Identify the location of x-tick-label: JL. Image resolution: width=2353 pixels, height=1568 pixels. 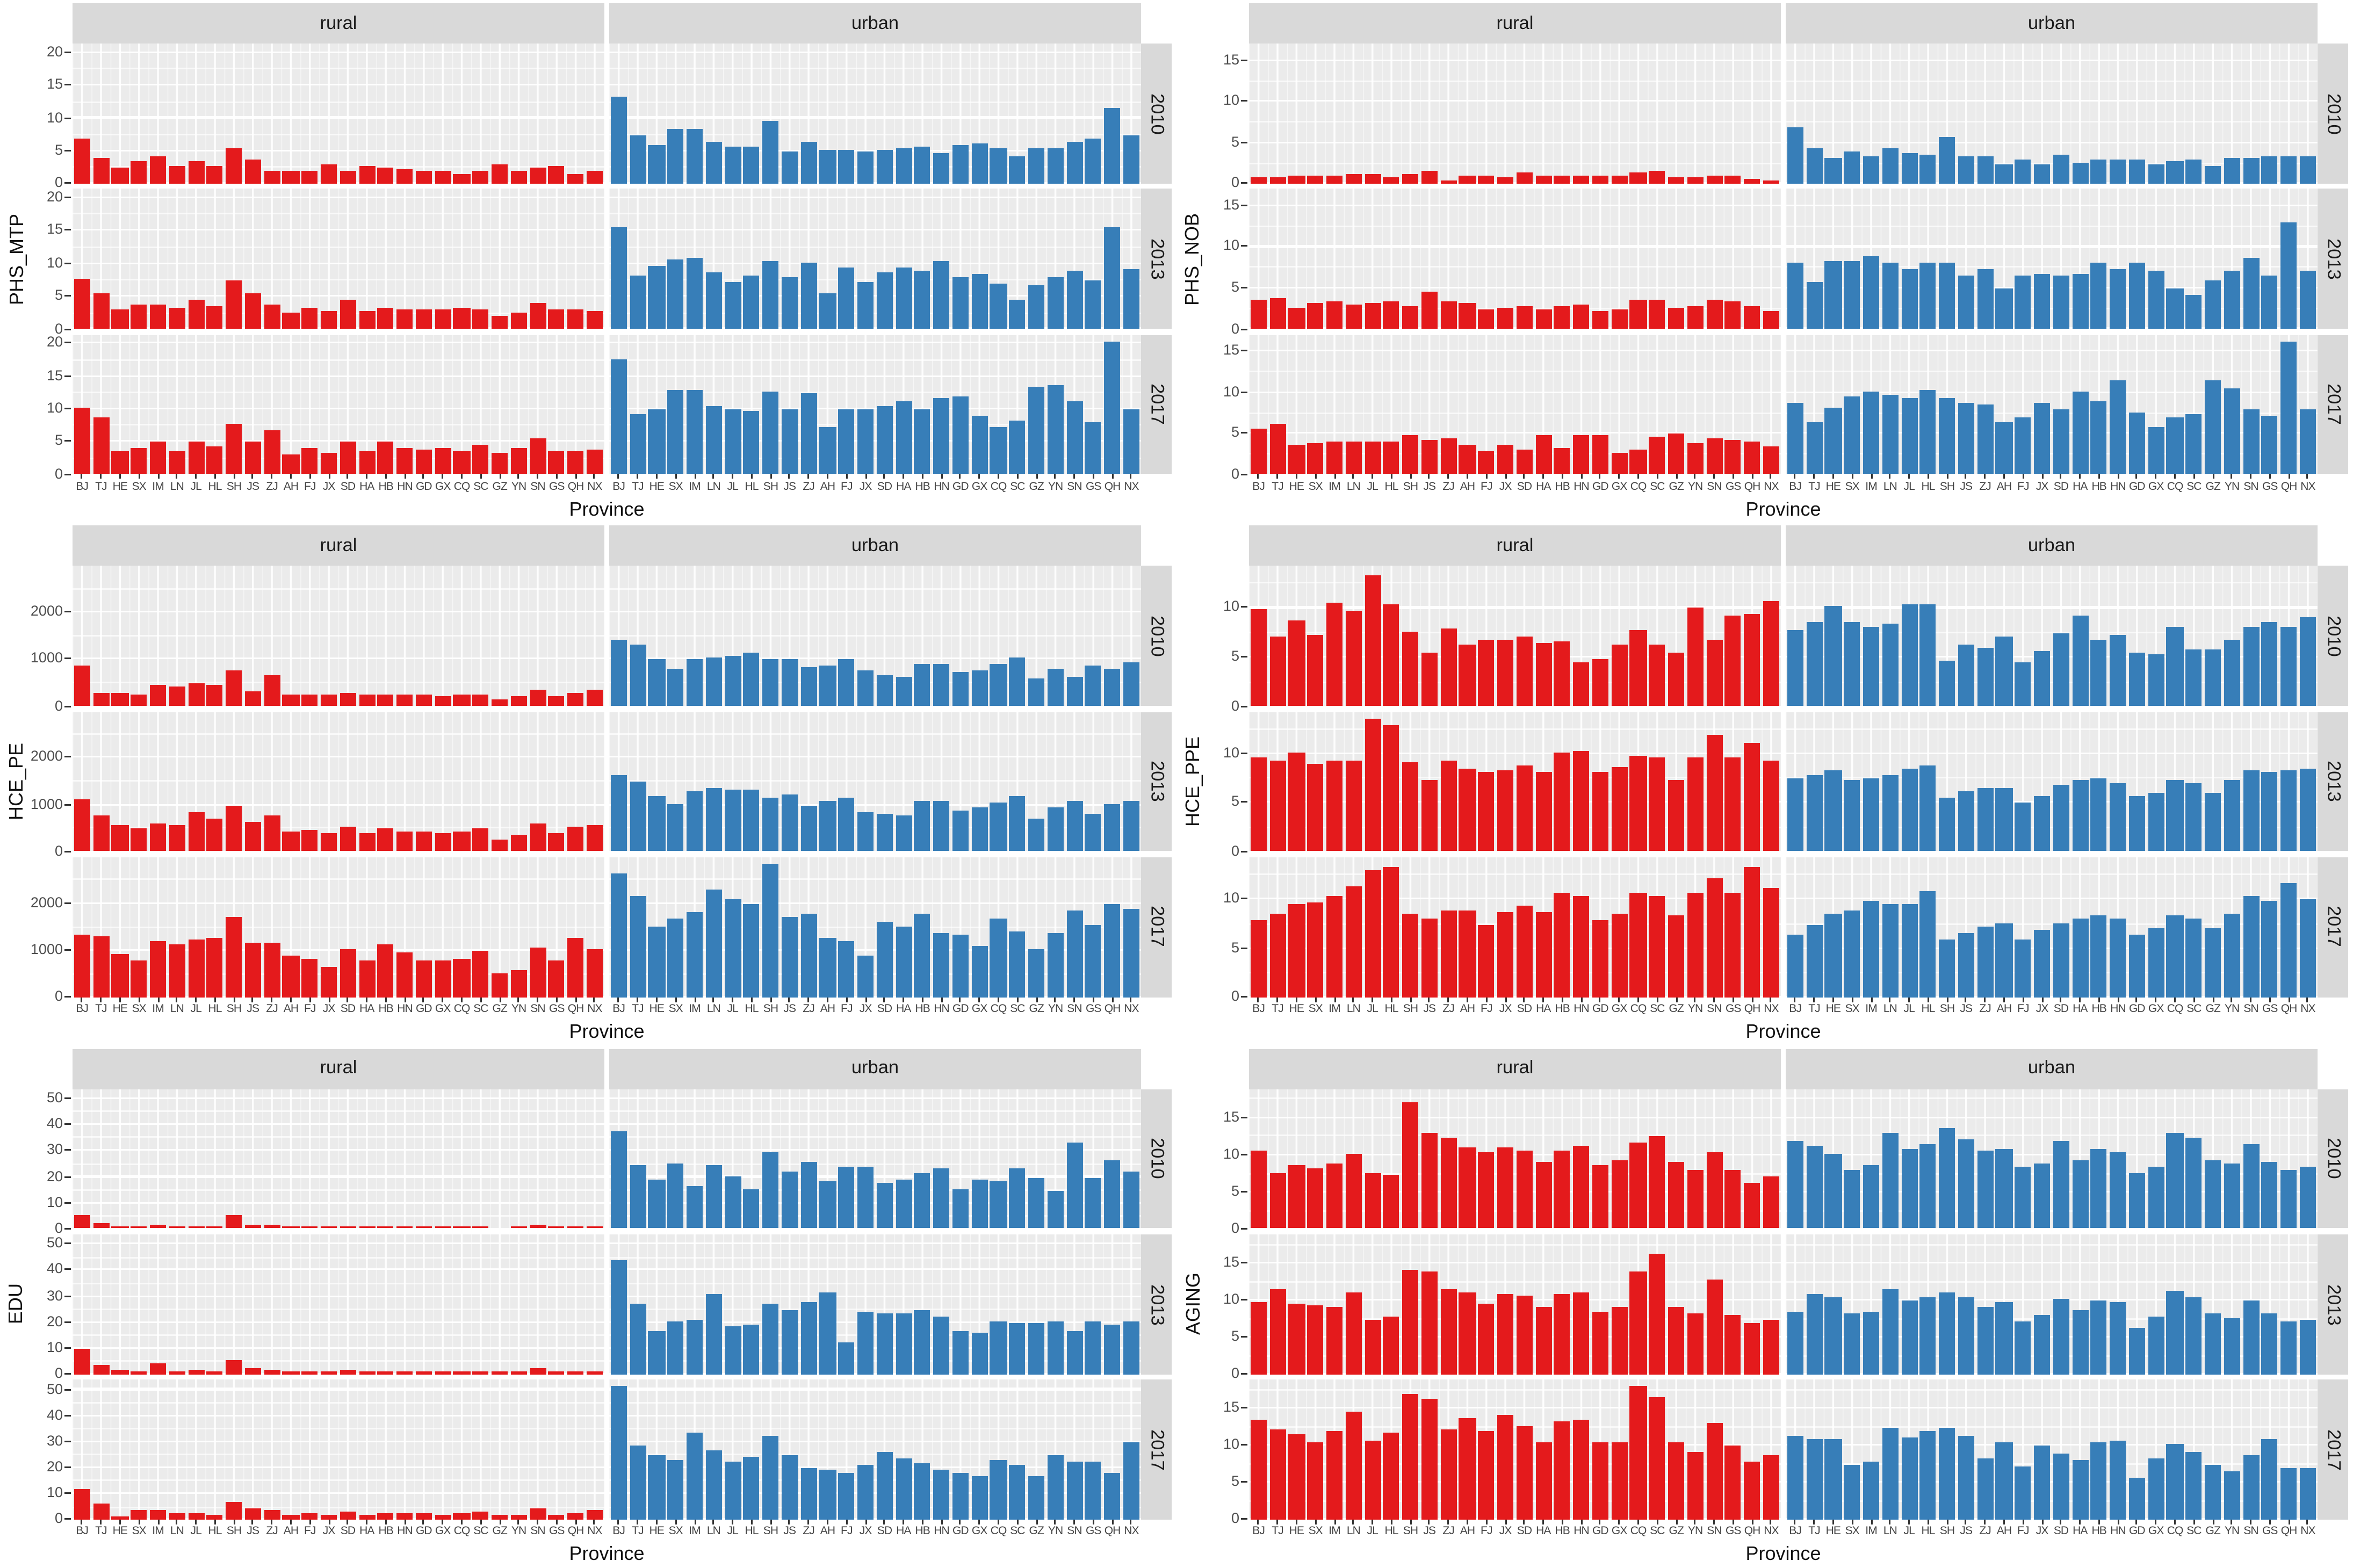
(1909, 1010).